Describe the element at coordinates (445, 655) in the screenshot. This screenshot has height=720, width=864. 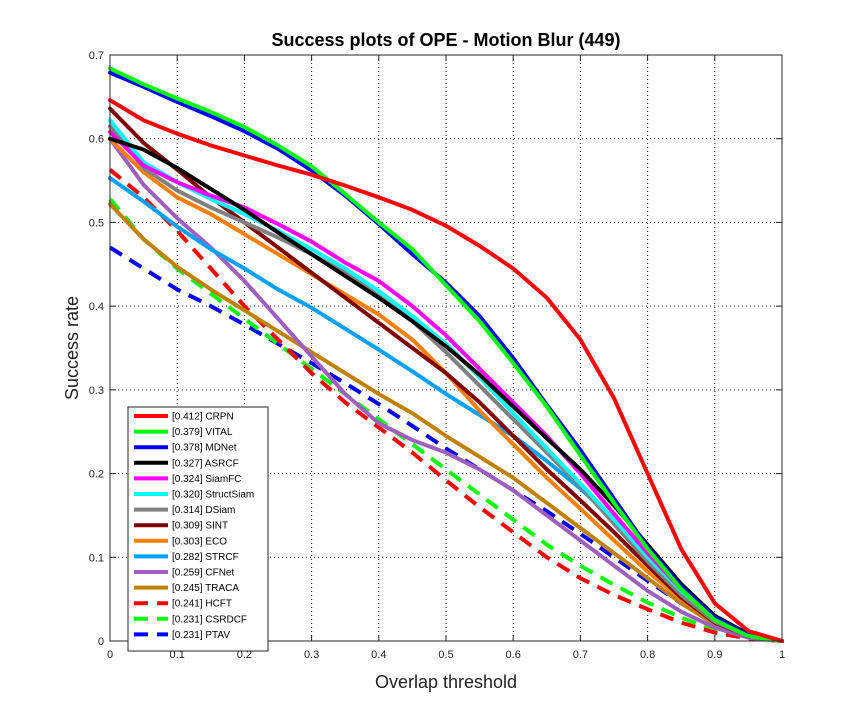
I see `x-tick-label: 0.5` at that location.